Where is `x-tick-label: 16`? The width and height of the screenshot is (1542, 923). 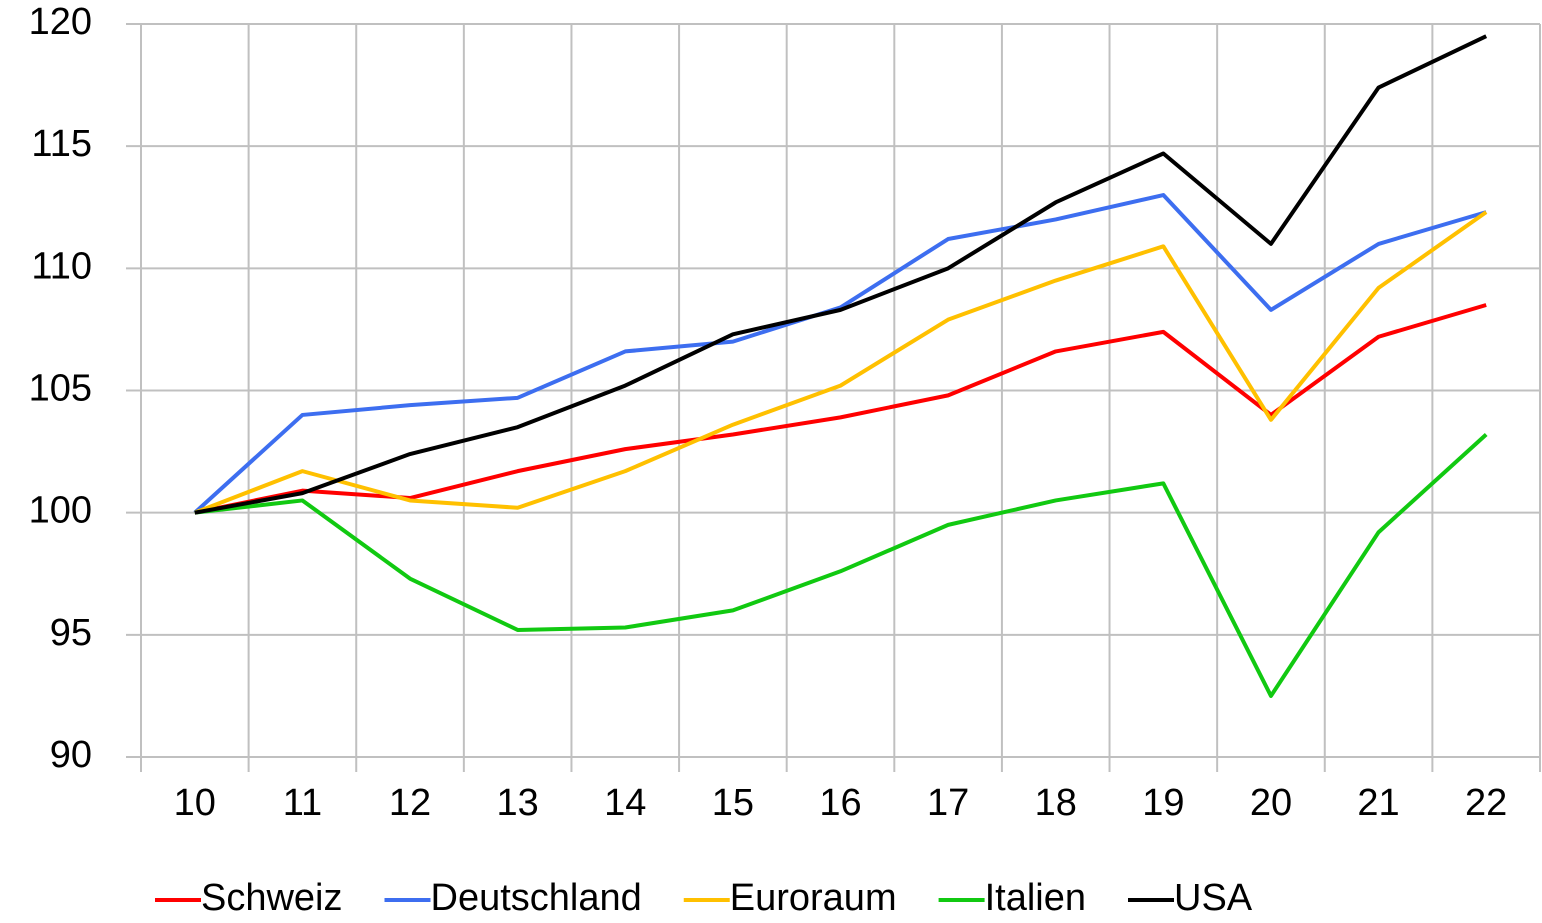
x-tick-label: 16 is located at coordinates (840, 803).